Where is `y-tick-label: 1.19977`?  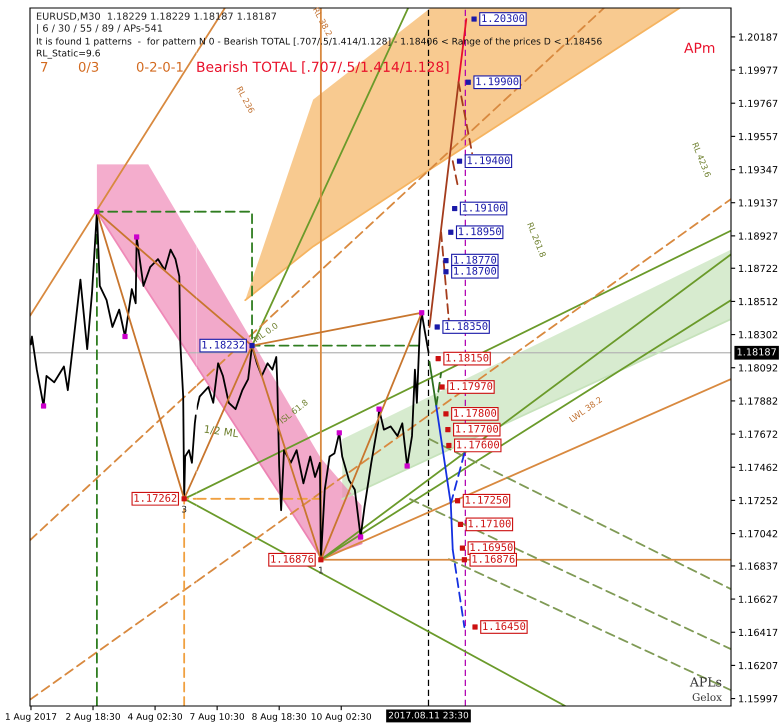
y-tick-label: 1.19977 is located at coordinates (758, 70).